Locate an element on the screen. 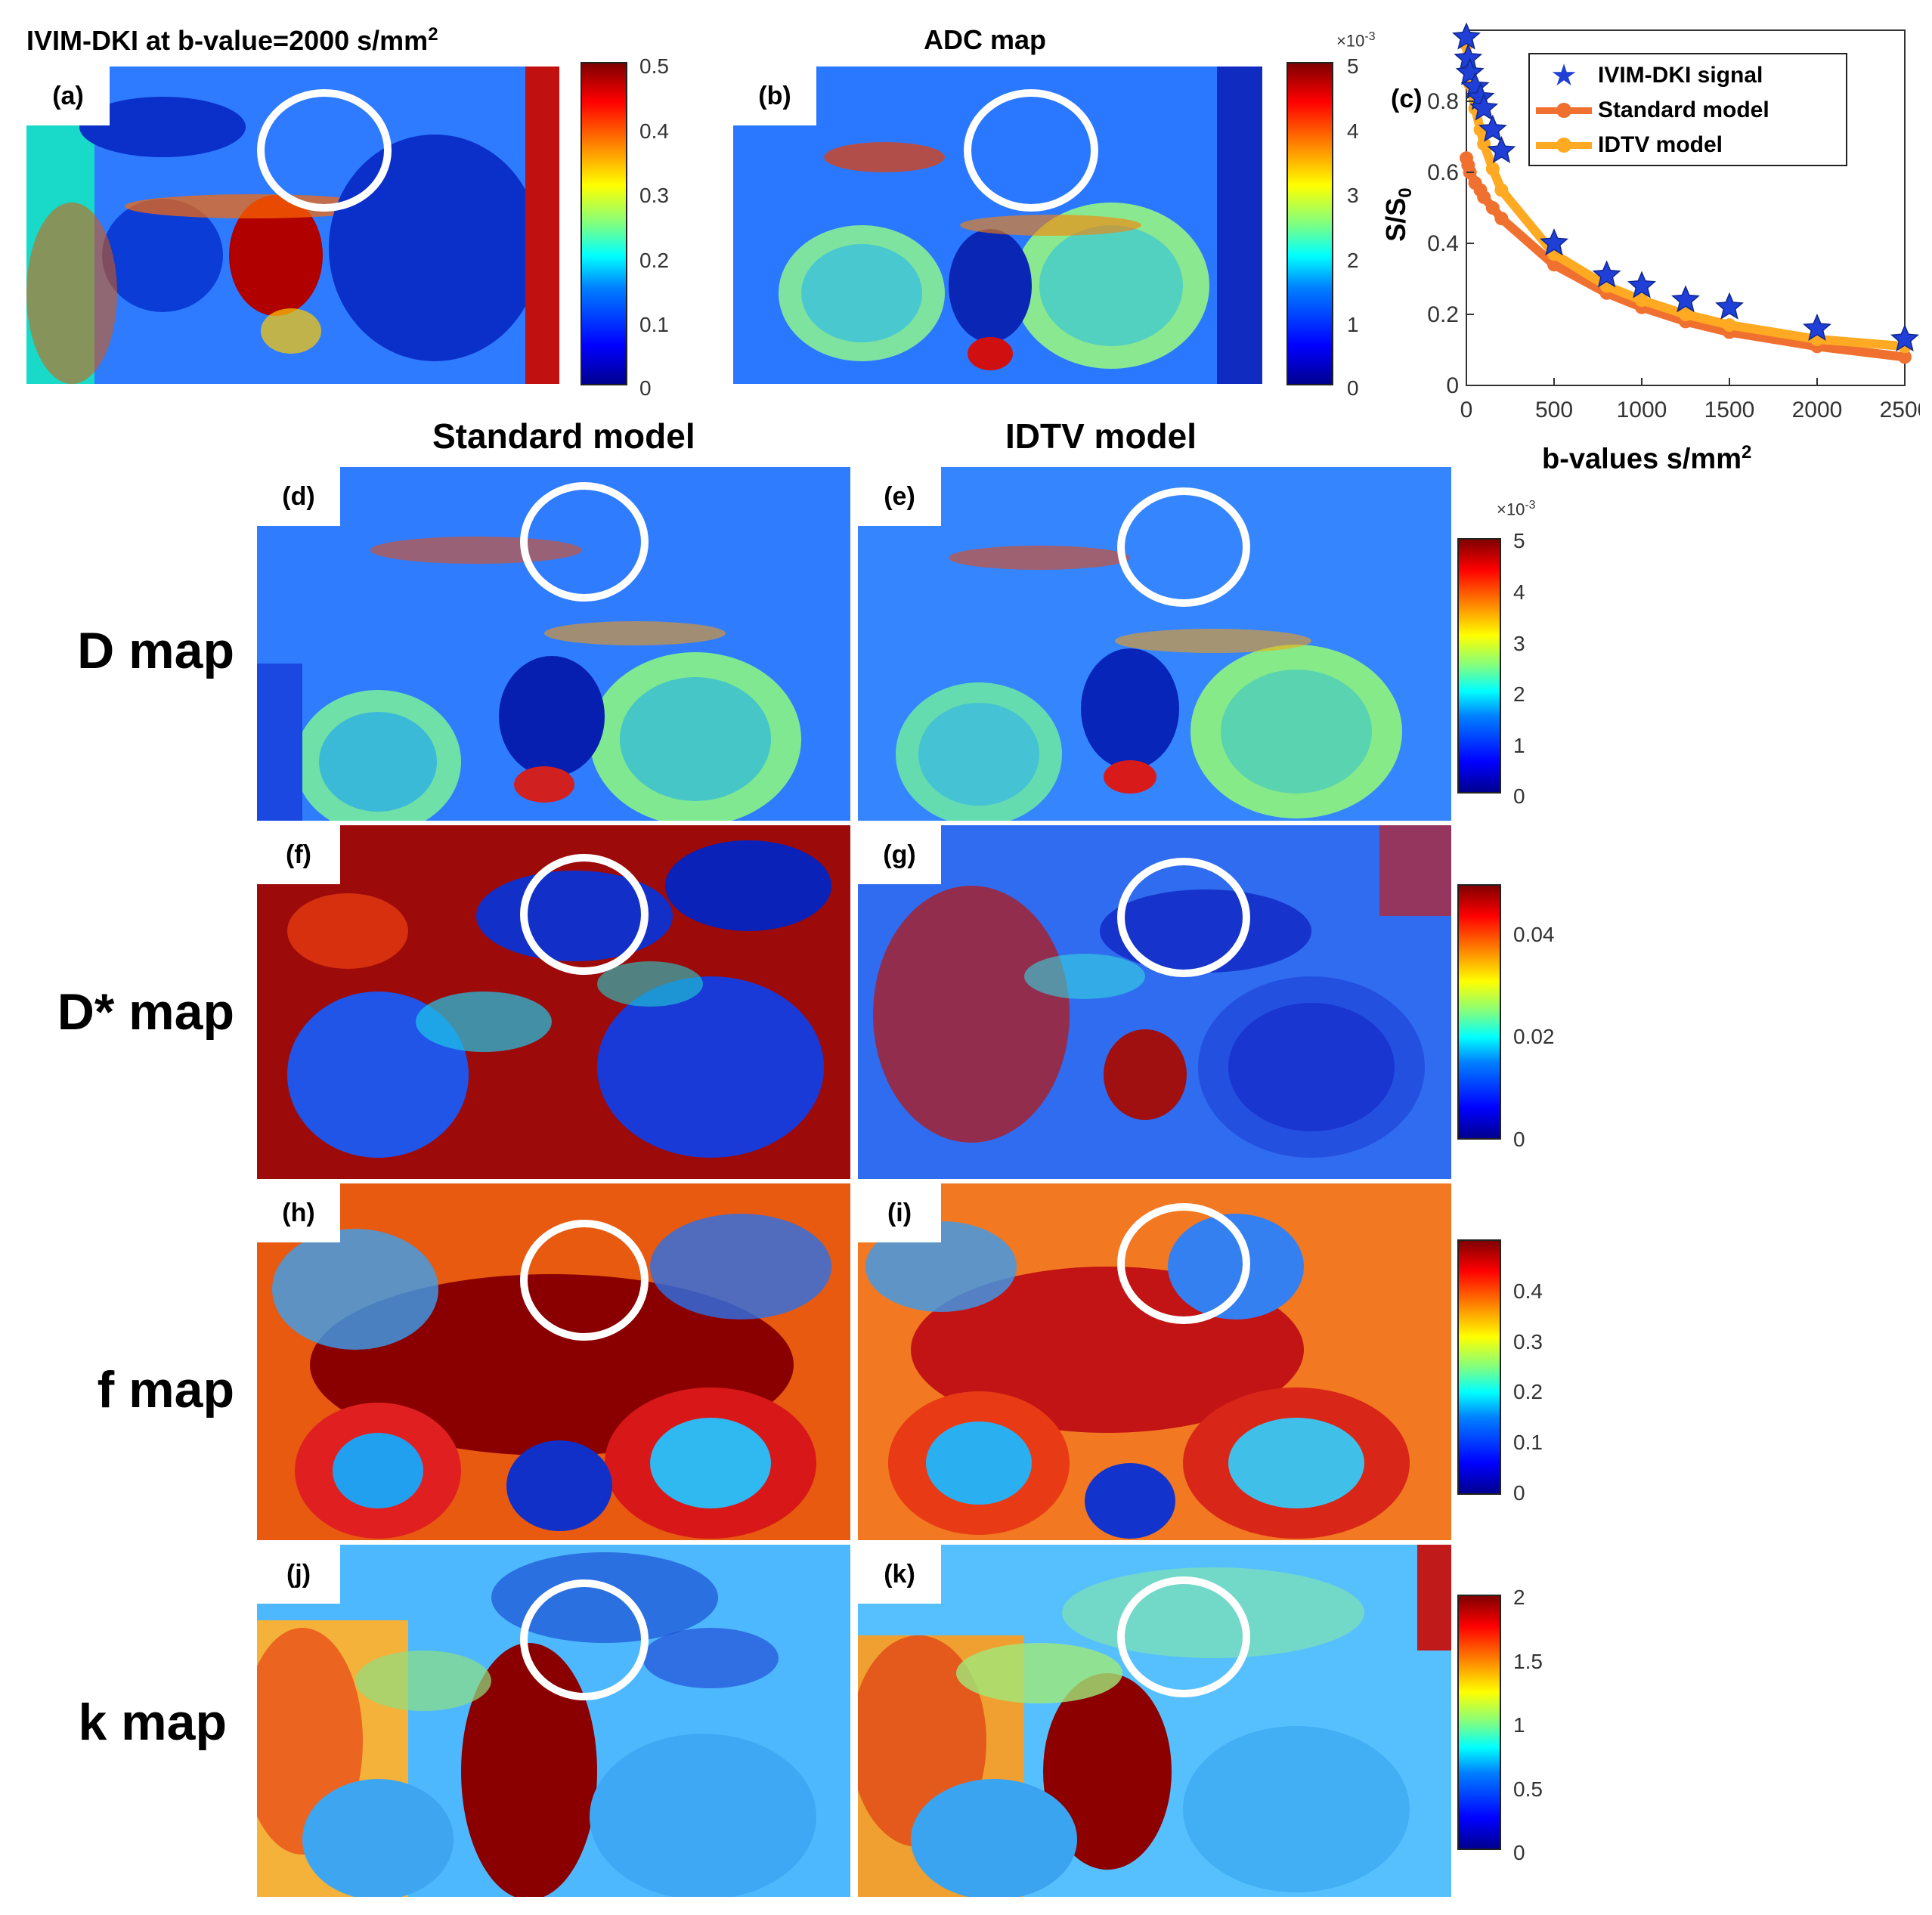 Image resolution: width=1932 pixels, height=1915 pixels. colorbar-d-tick: 1 is located at coordinates (1519, 745).